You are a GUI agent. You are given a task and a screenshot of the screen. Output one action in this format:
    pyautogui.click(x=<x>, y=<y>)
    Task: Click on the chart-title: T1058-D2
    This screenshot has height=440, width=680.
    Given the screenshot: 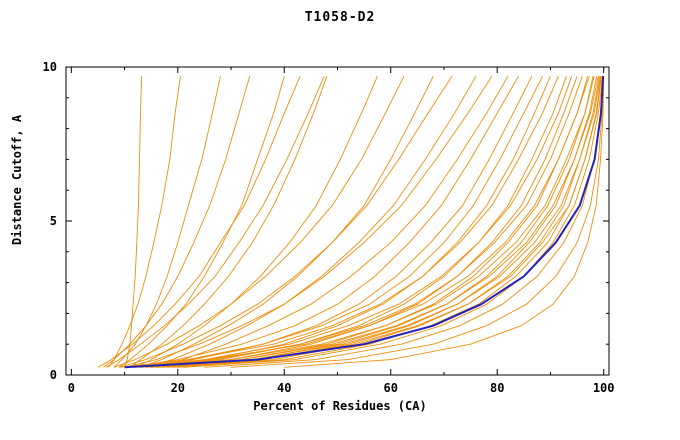 What is the action you would take?
    pyautogui.click(x=340, y=17)
    